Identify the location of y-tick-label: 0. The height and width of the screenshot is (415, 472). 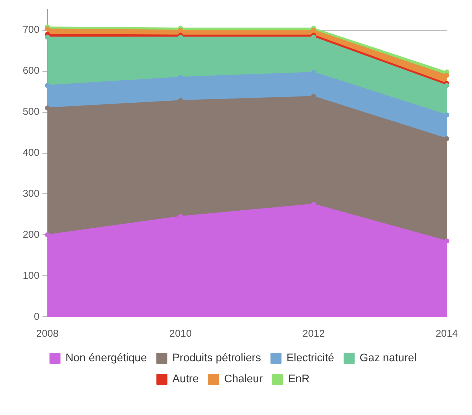
(37, 317).